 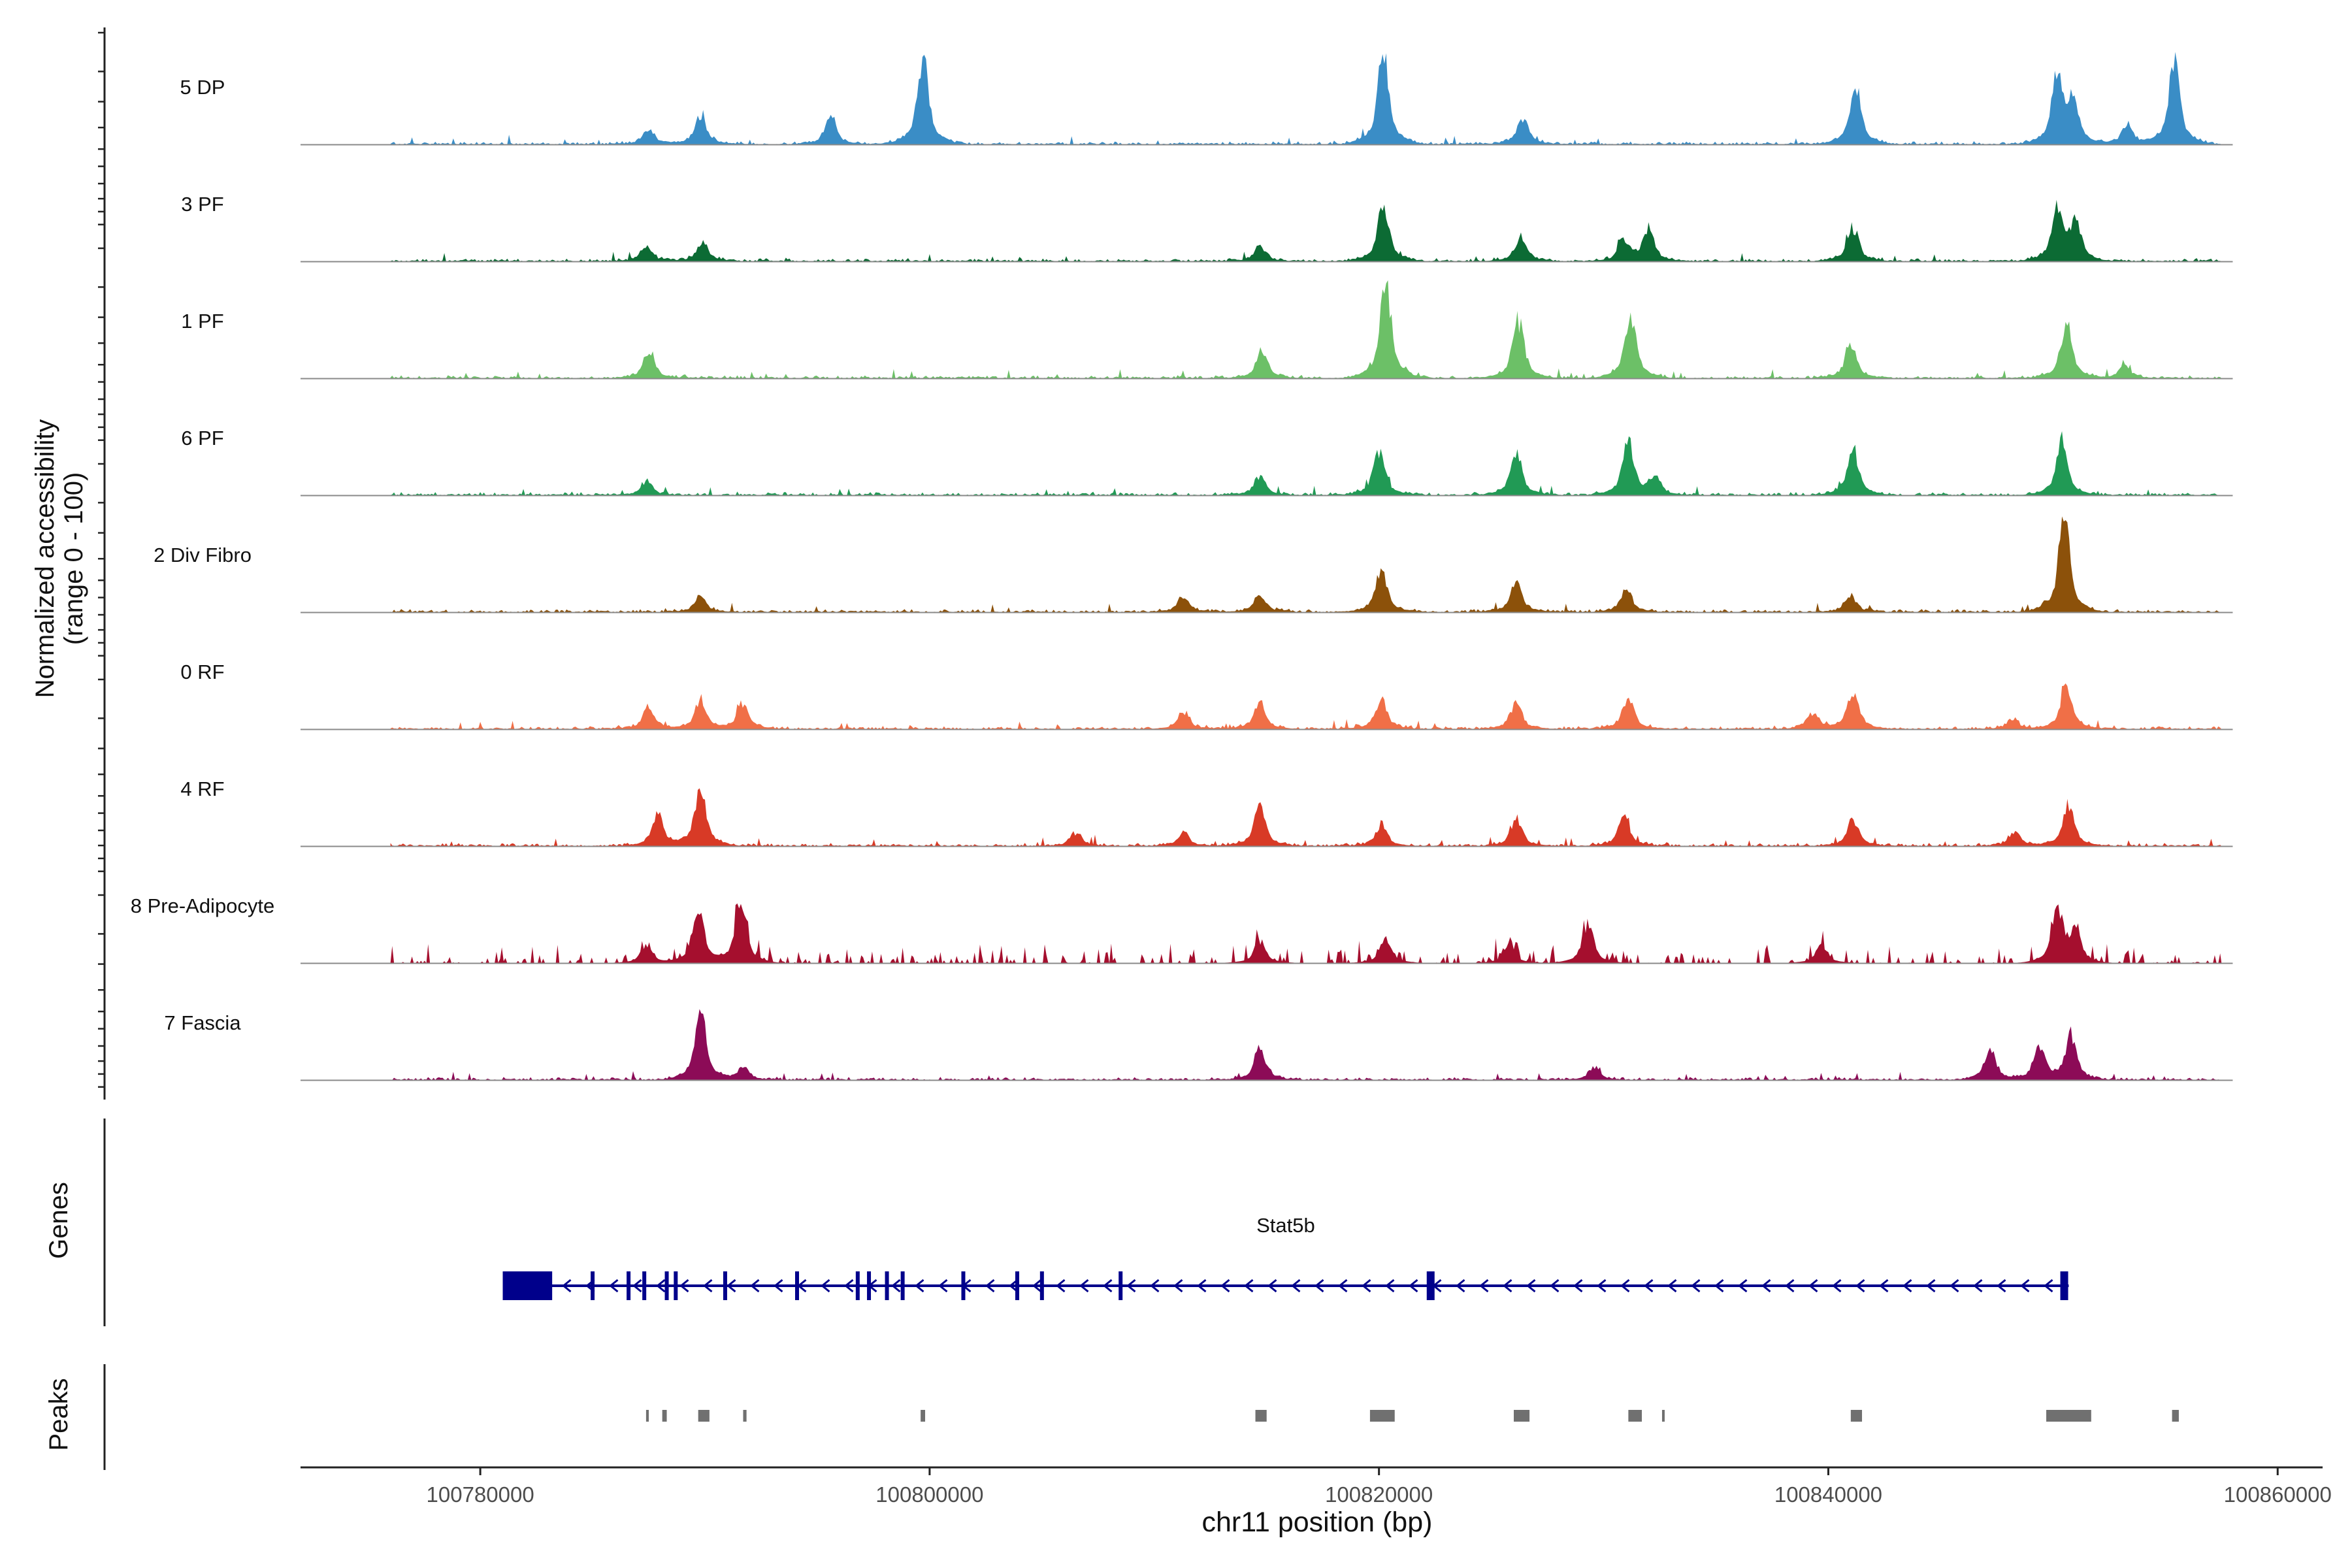 I want to click on track-label: 5 DP, so click(x=202, y=87).